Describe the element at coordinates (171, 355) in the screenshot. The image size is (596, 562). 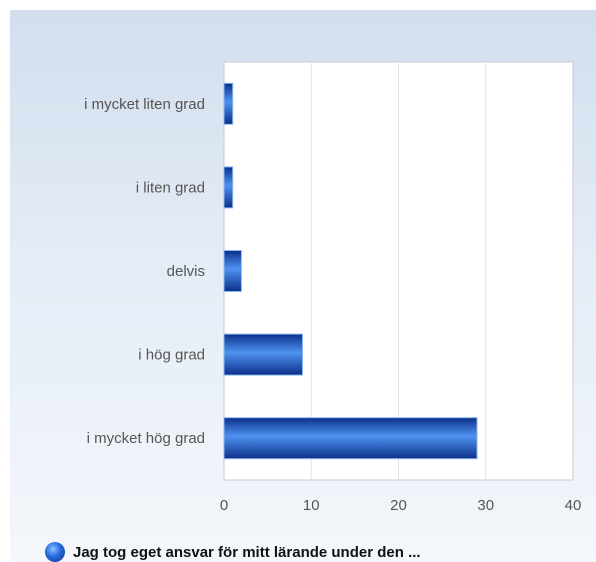
I see `category-label: i hög grad` at that location.